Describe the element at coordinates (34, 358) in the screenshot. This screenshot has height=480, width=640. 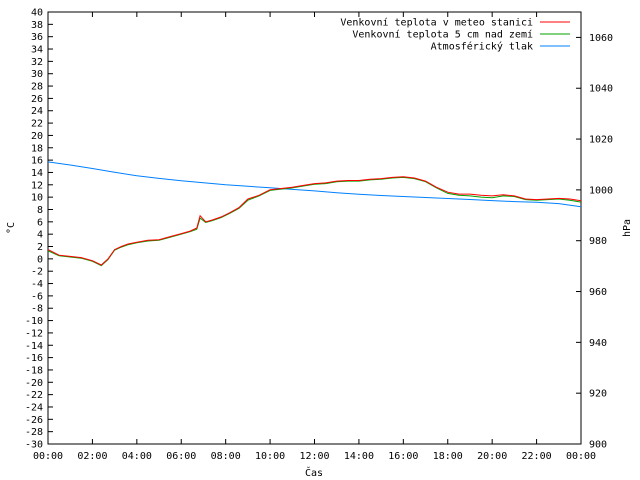
I see `left-tick-label: -16` at that location.